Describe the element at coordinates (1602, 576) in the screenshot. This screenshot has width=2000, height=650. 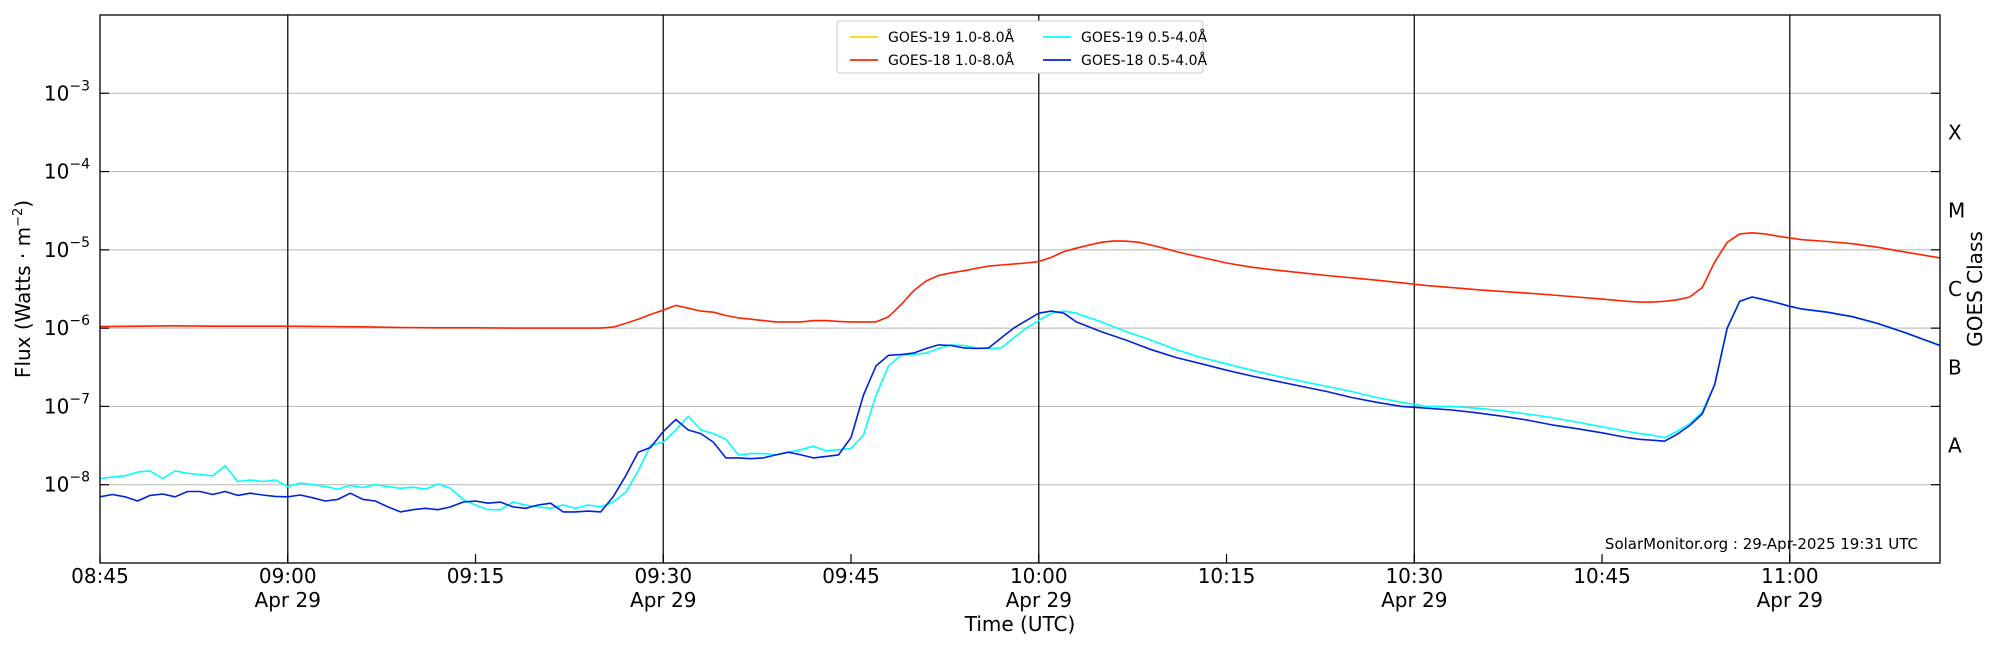
I see `x-tick-label-8: 10:45` at that location.